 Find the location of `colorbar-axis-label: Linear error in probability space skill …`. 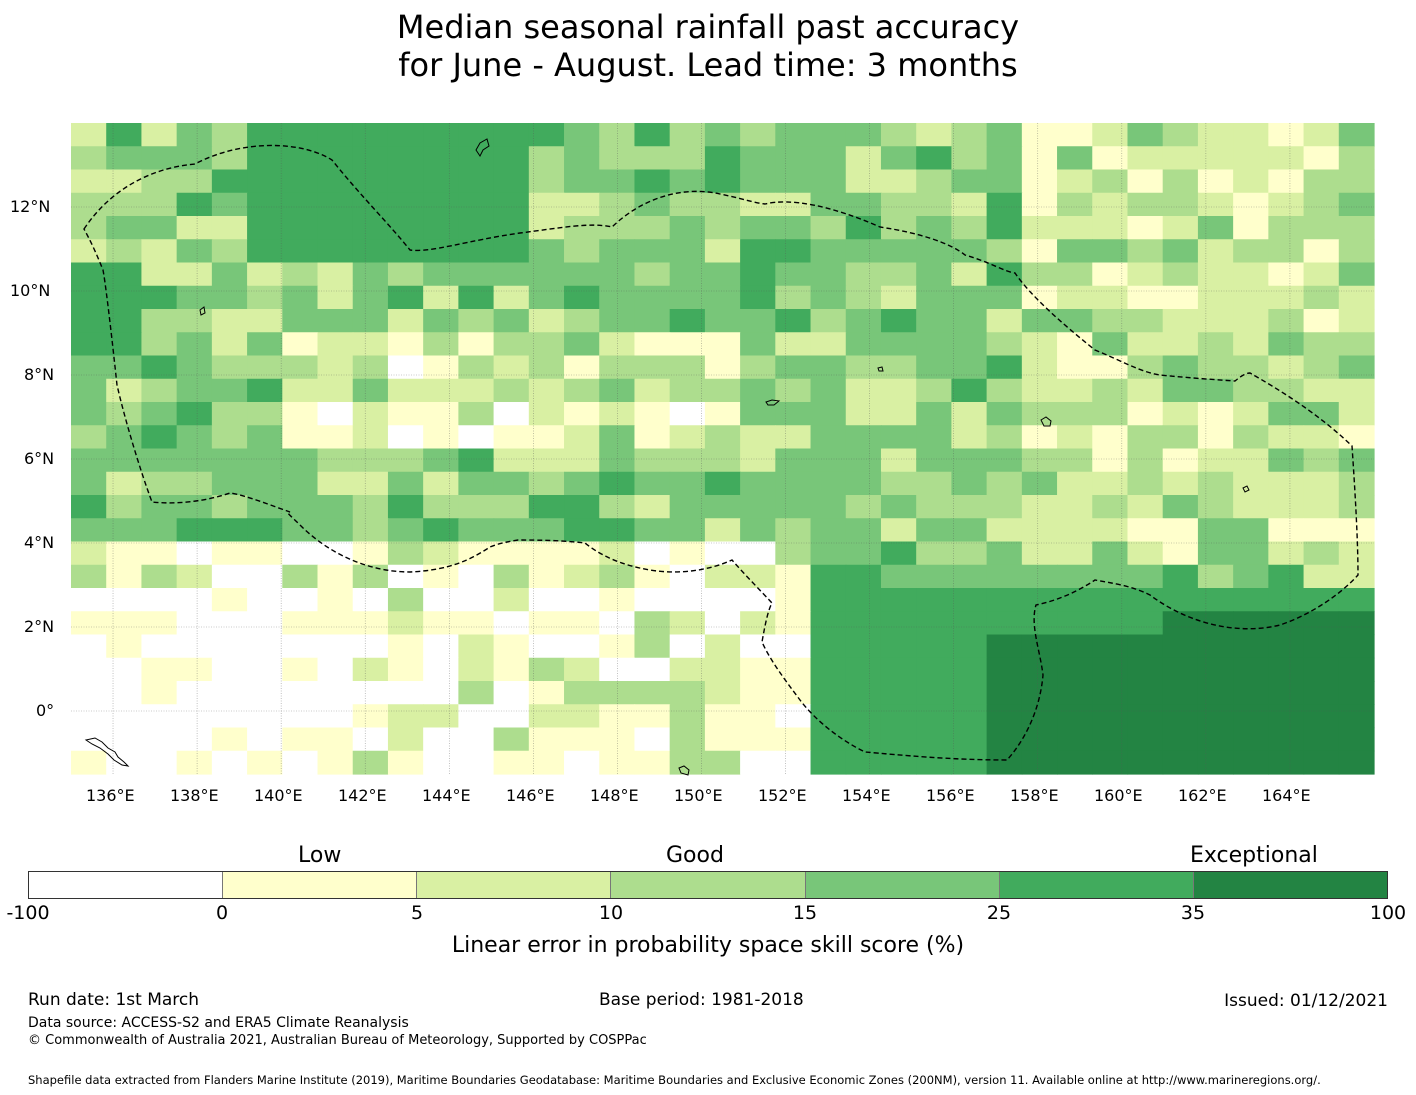

colorbar-axis-label: Linear error in probability space skill … is located at coordinates (708, 945).